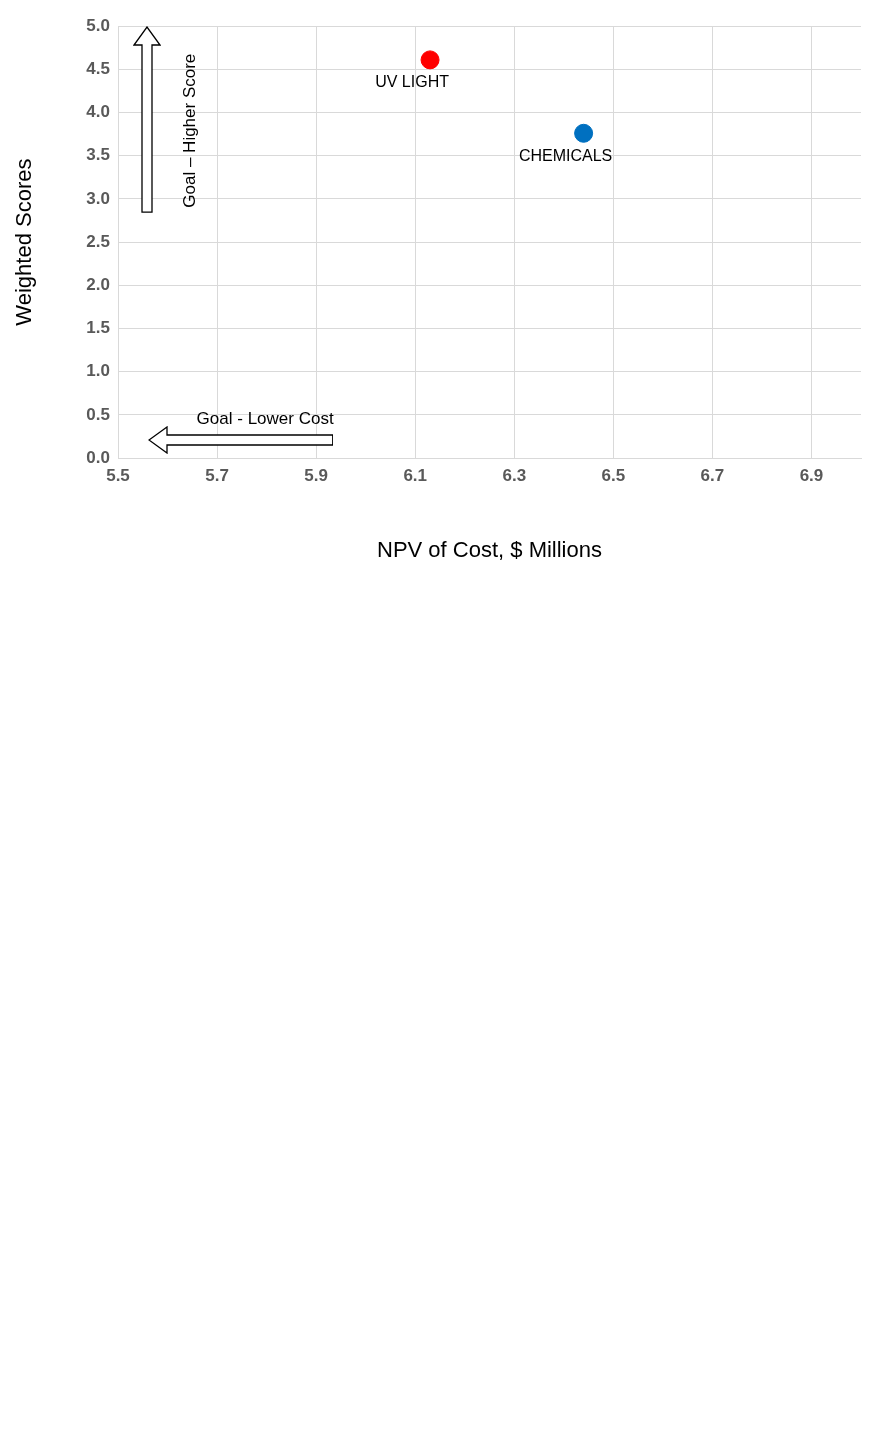 The width and height of the screenshot is (879, 1447). I want to click on y-tick-label: 3.0, so click(98, 198).